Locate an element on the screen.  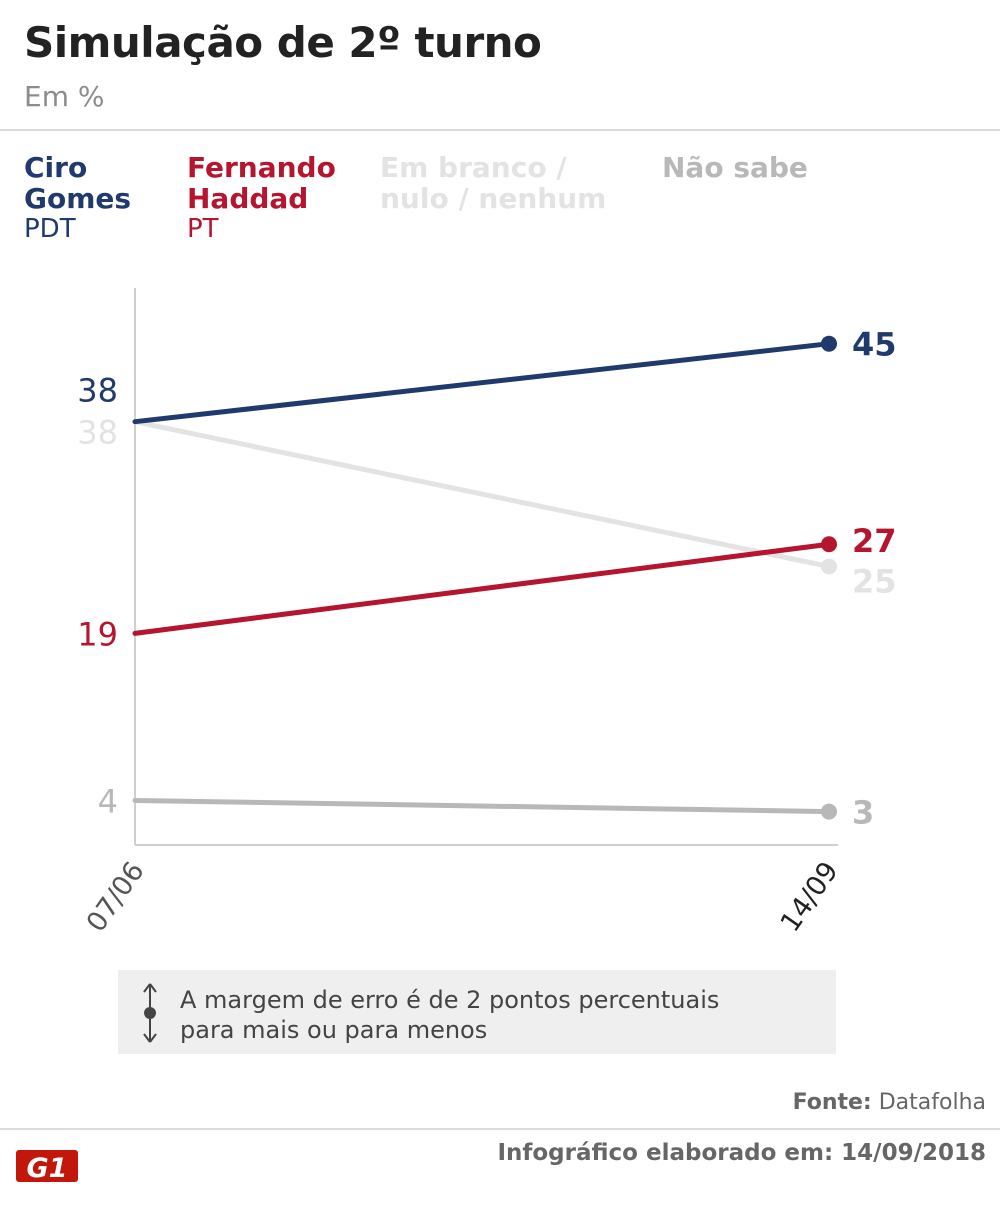
end-value-label: 3 is located at coordinates (863, 813).